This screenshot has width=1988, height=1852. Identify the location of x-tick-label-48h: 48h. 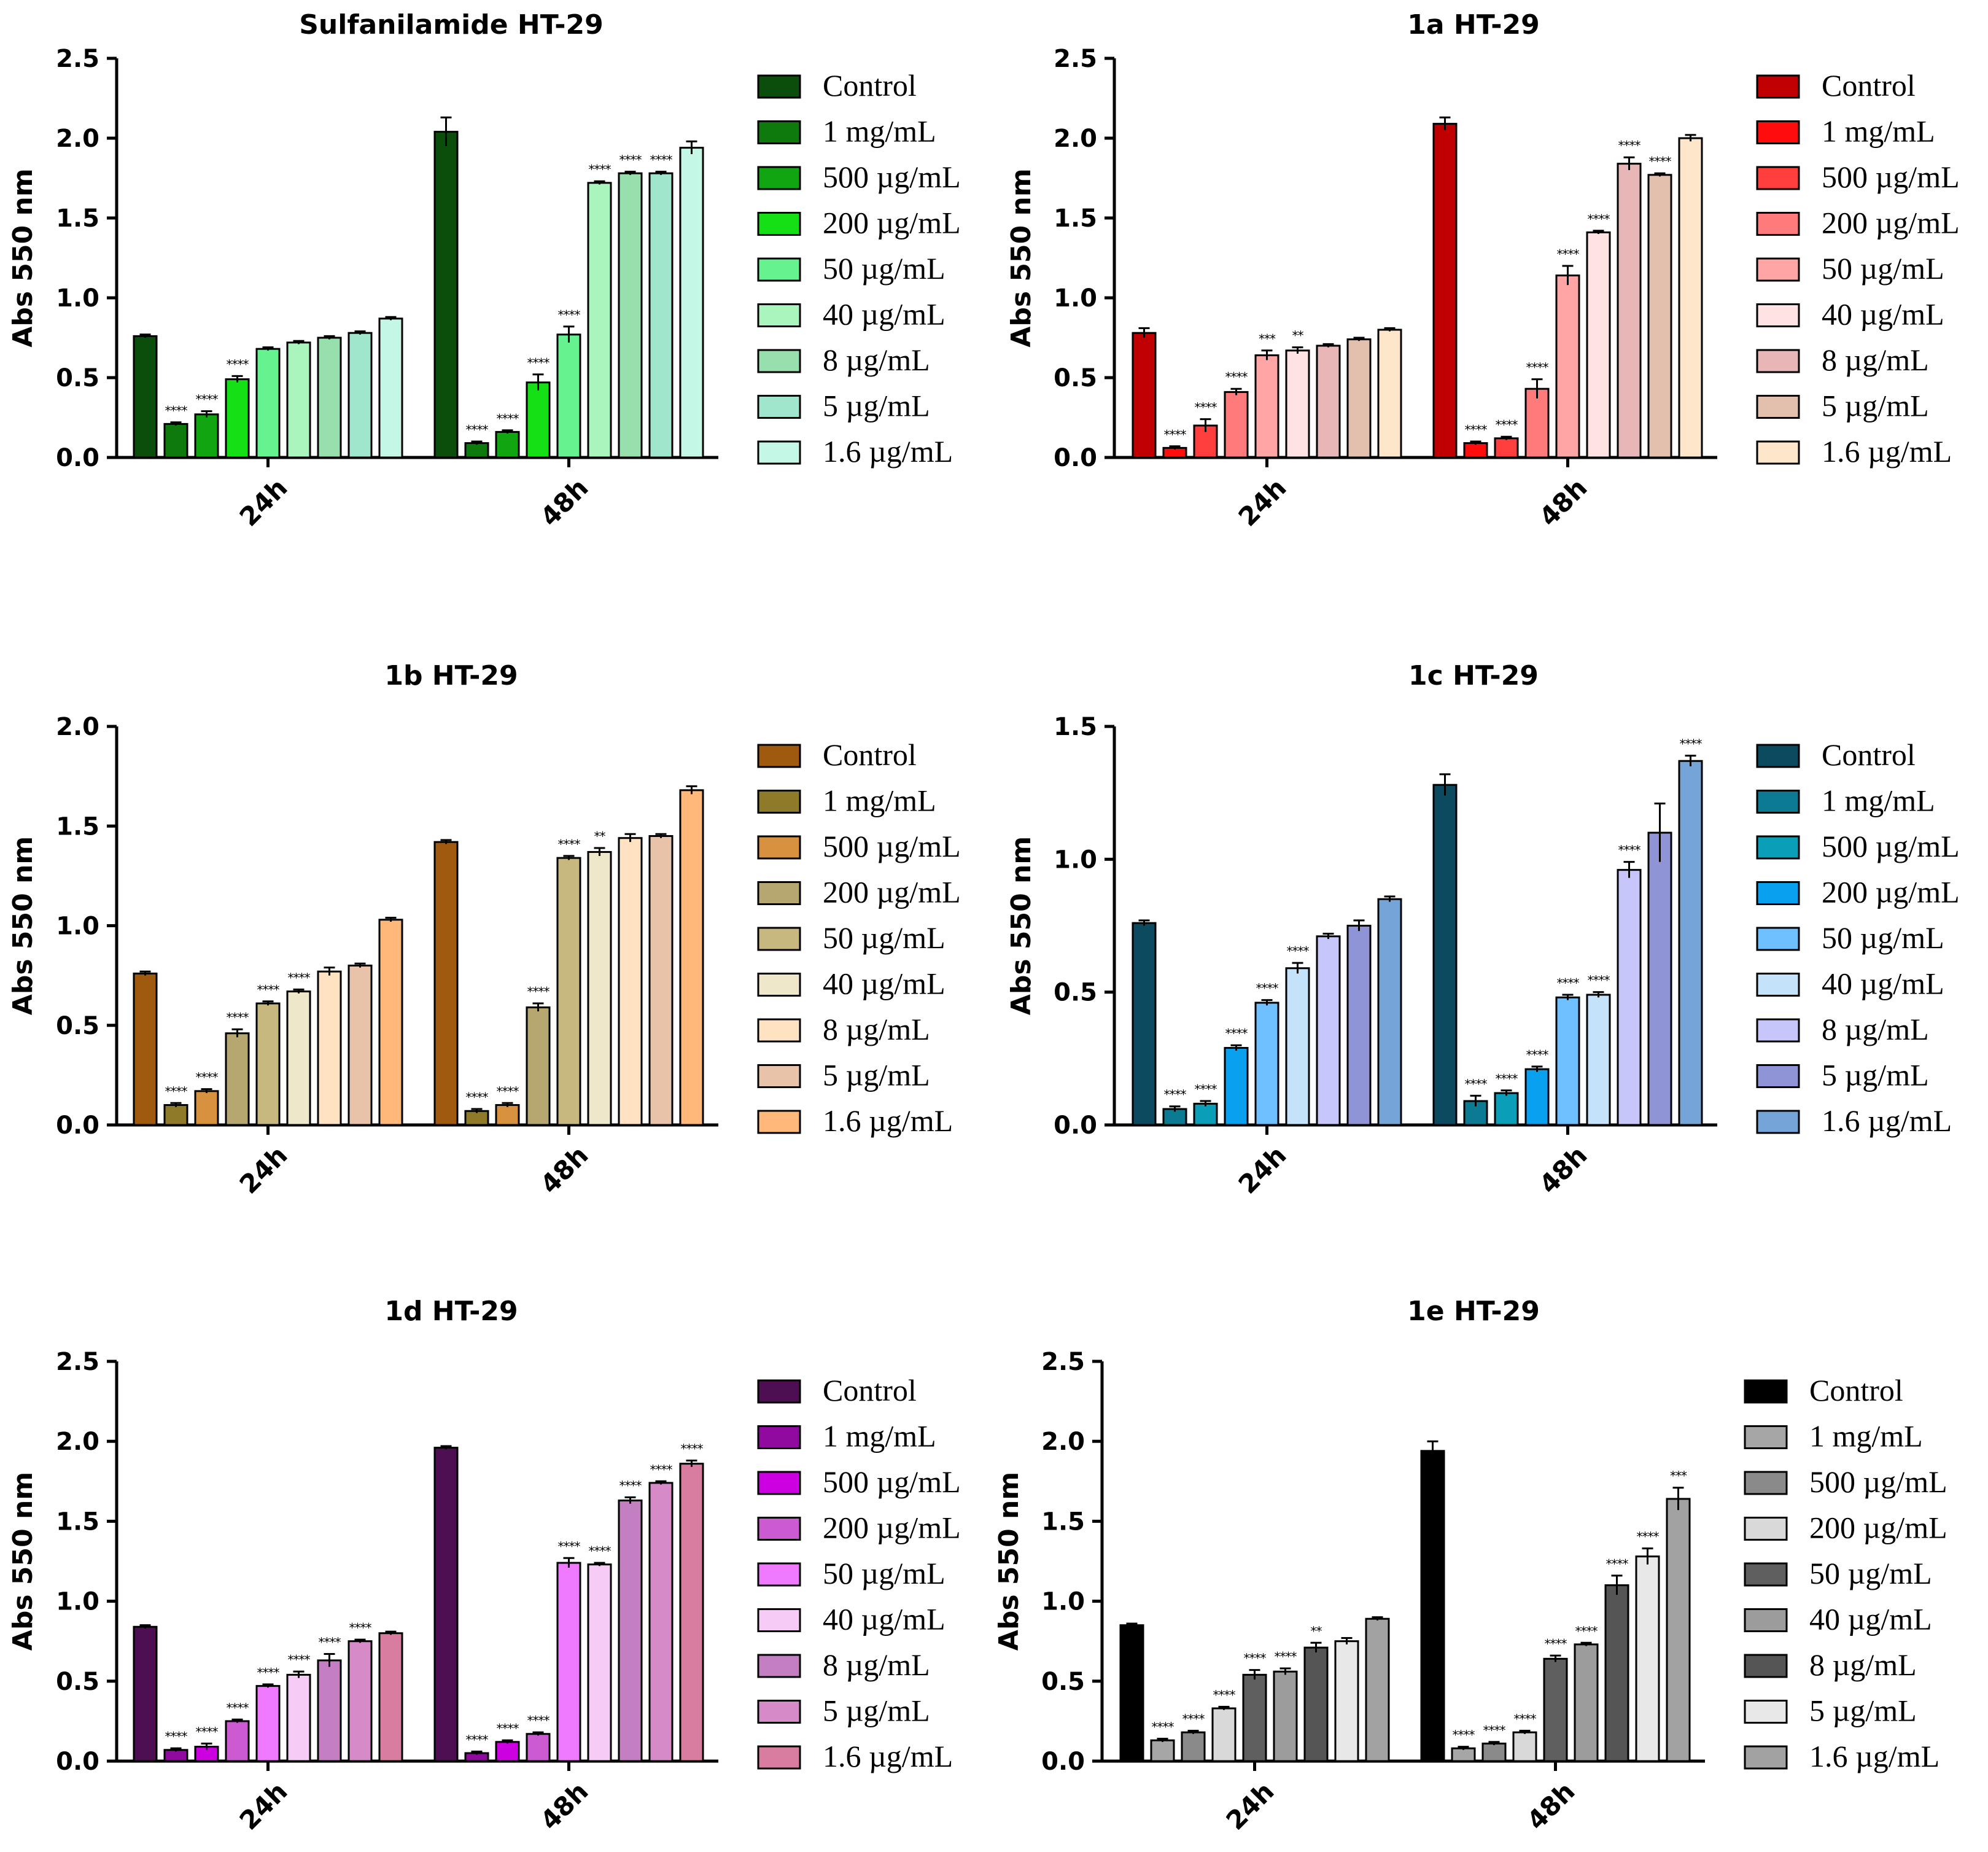
(1563, 502).